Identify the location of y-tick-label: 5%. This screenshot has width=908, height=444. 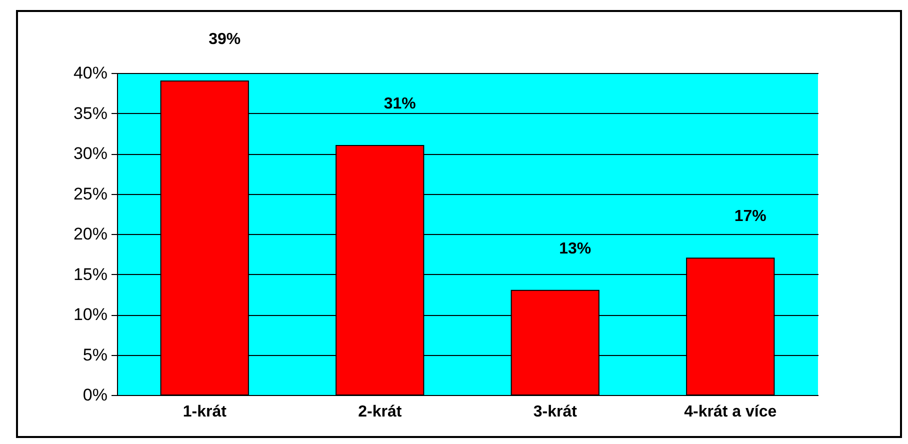
(95, 354).